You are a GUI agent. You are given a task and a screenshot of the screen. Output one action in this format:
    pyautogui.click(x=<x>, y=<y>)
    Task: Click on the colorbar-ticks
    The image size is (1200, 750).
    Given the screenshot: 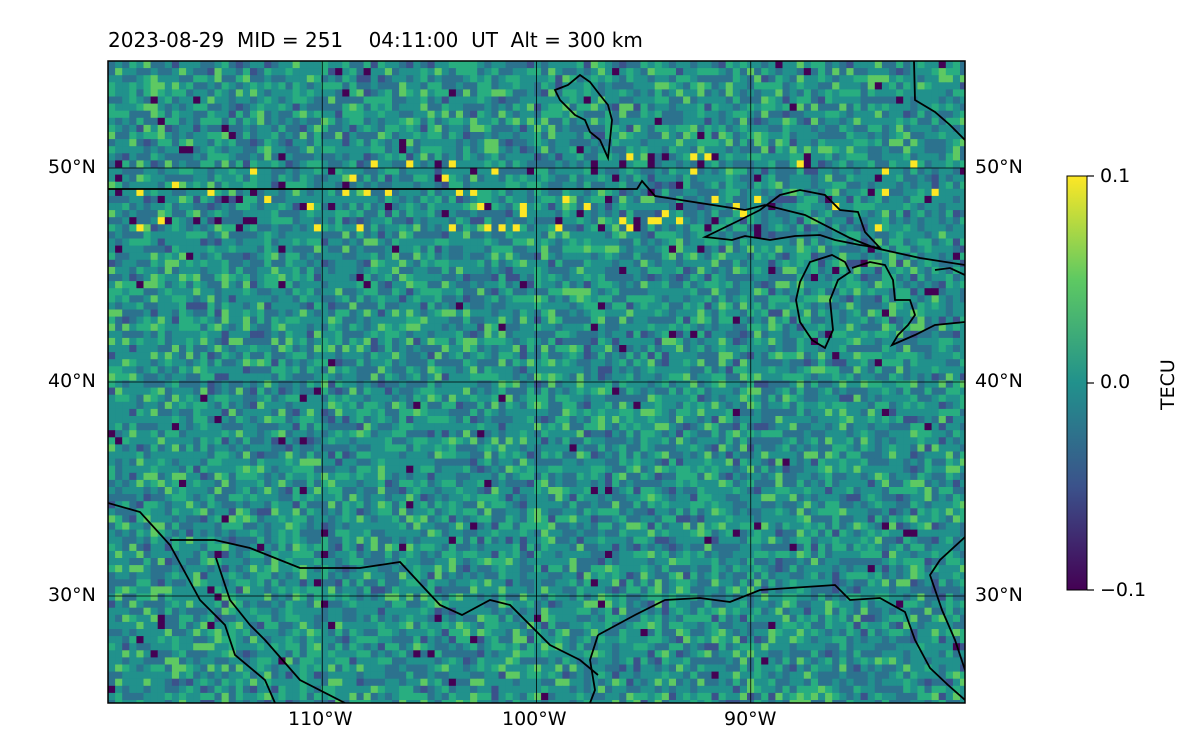 What is the action you would take?
    pyautogui.click(x=1090, y=383)
    